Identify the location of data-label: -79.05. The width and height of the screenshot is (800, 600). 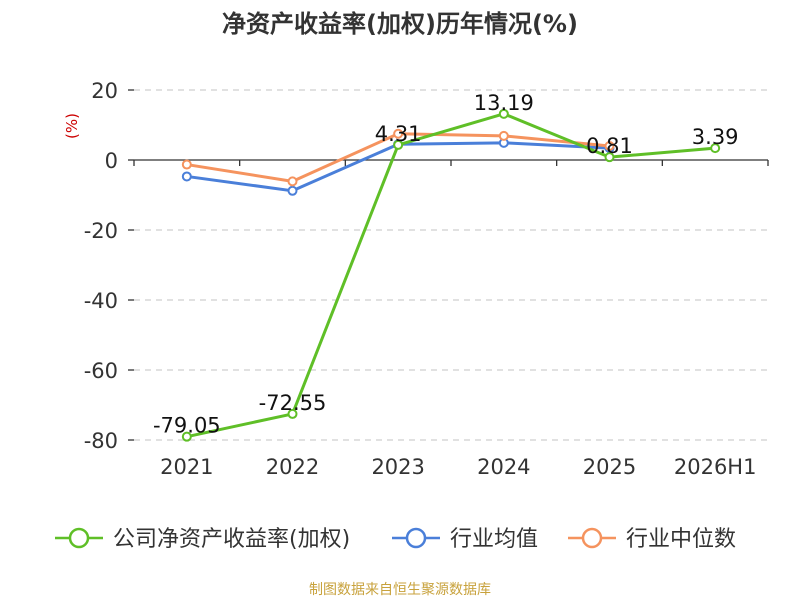
(187, 426).